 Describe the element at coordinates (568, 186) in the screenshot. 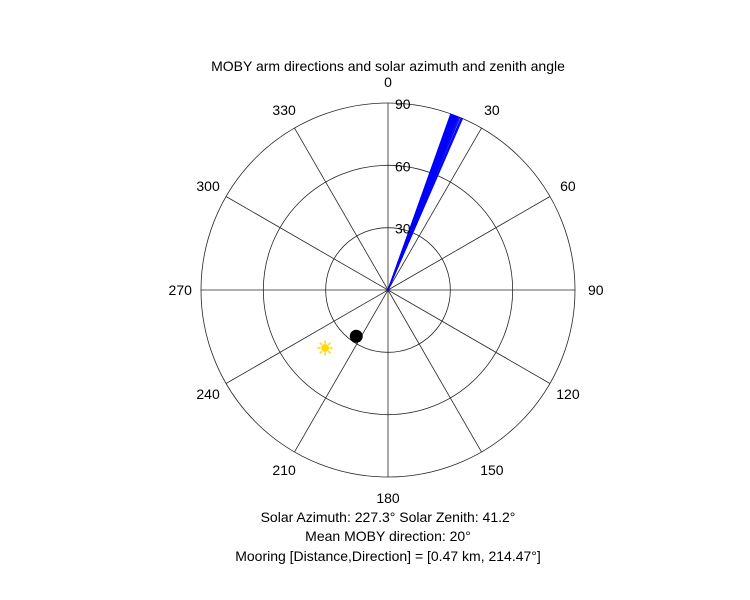

I see `angle-tick-label: 60` at that location.